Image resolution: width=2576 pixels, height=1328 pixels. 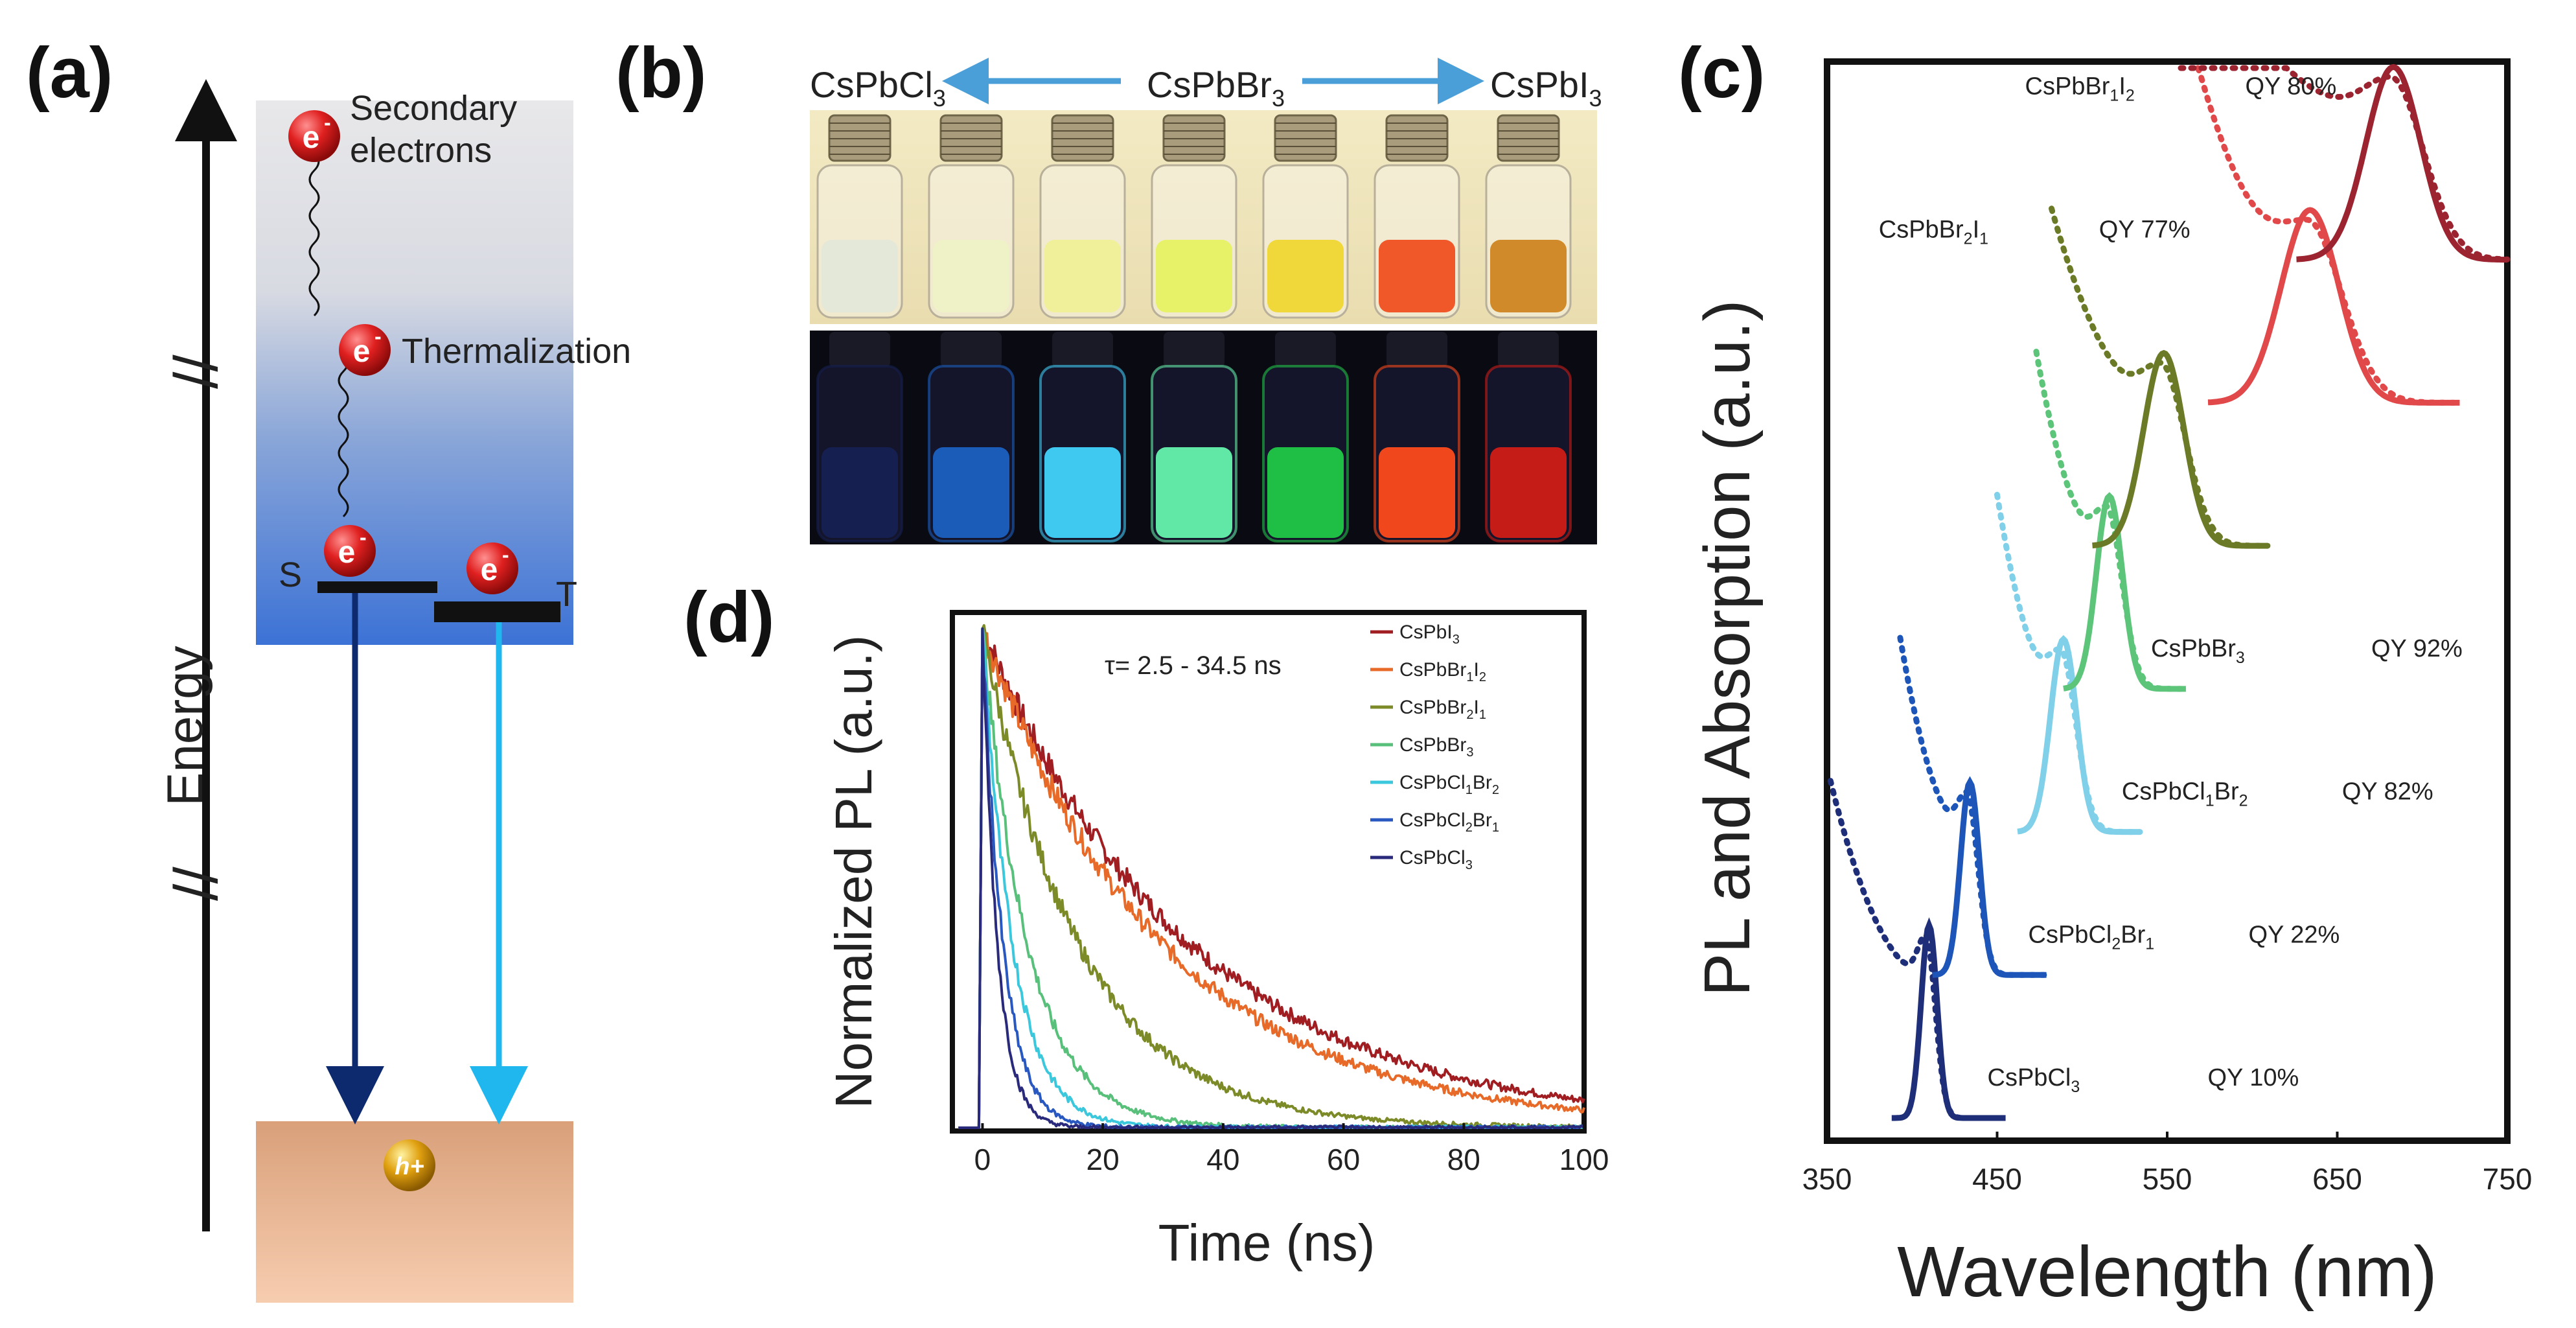 What do you see at coordinates (2145, 229) in the screenshot?
I see `plot-c-qy-label: QY 77%` at bounding box center [2145, 229].